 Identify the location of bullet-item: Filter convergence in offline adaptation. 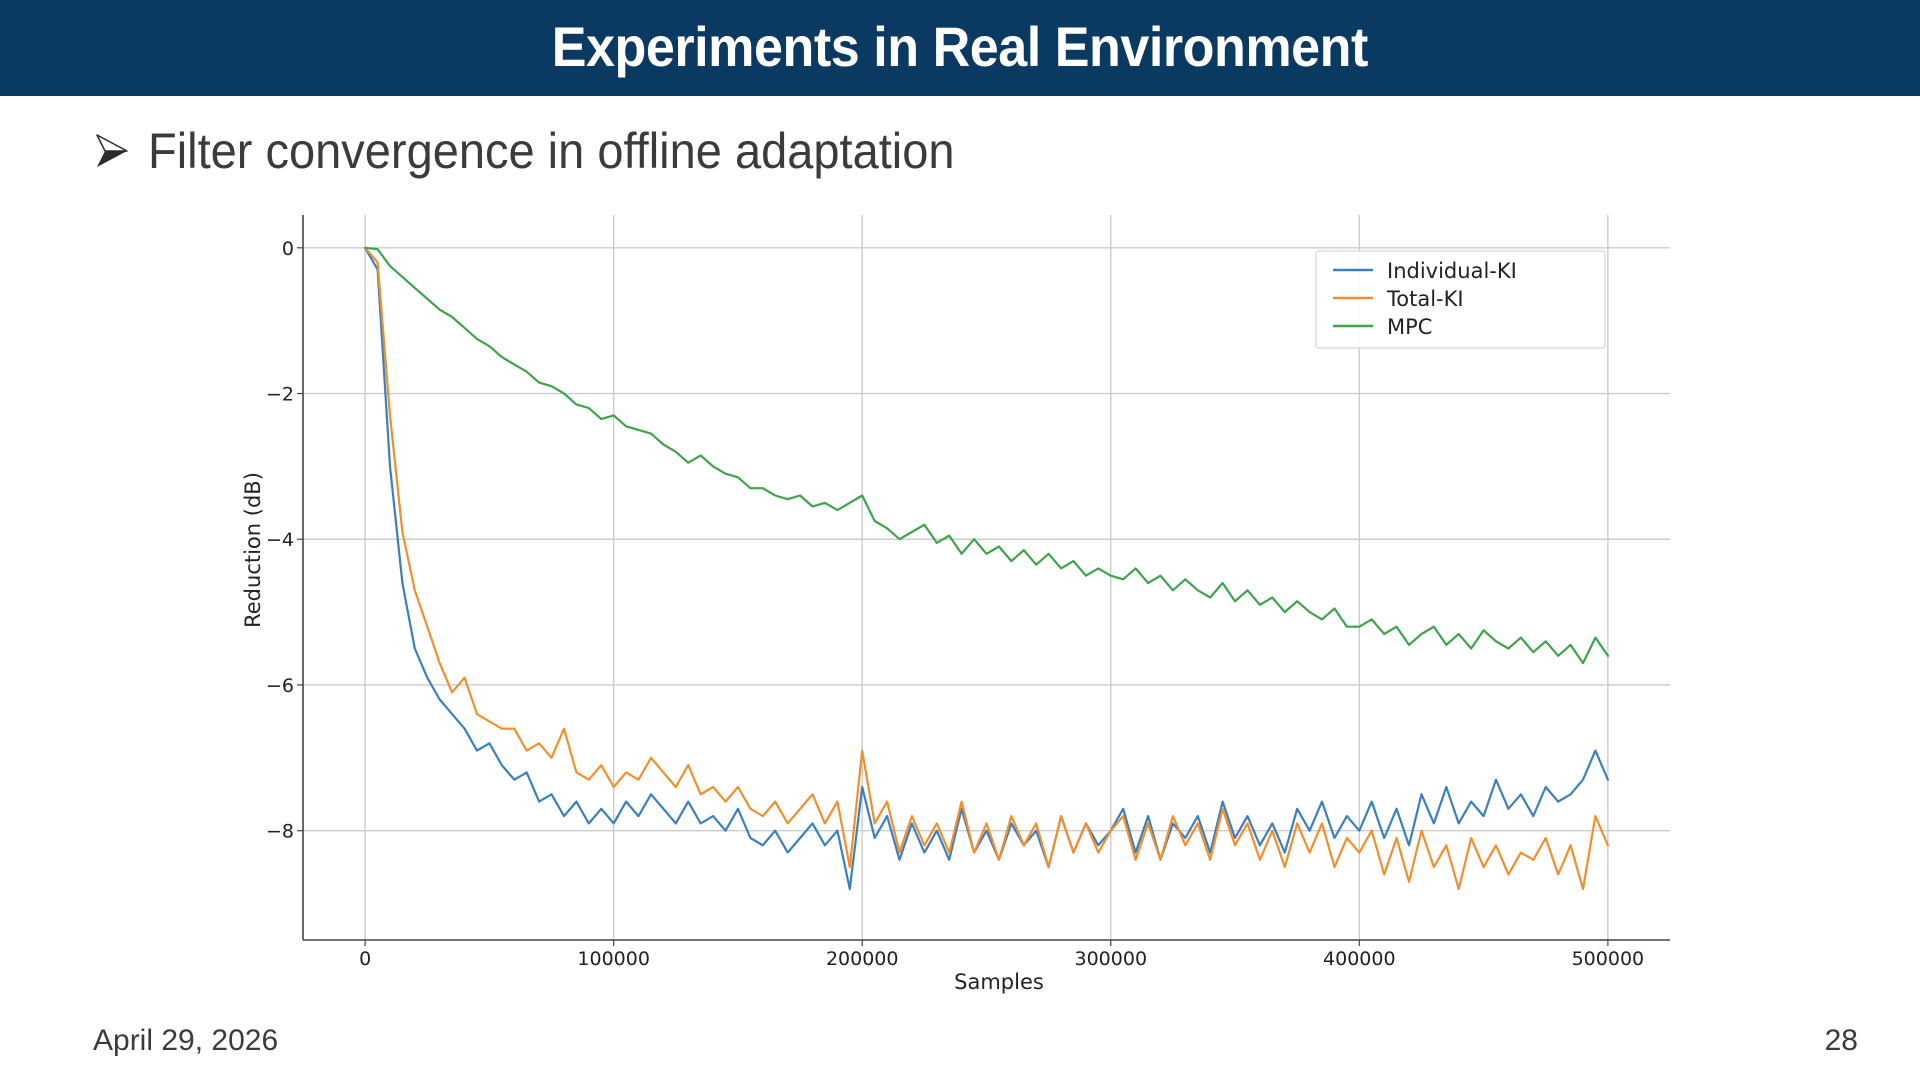
(551, 151).